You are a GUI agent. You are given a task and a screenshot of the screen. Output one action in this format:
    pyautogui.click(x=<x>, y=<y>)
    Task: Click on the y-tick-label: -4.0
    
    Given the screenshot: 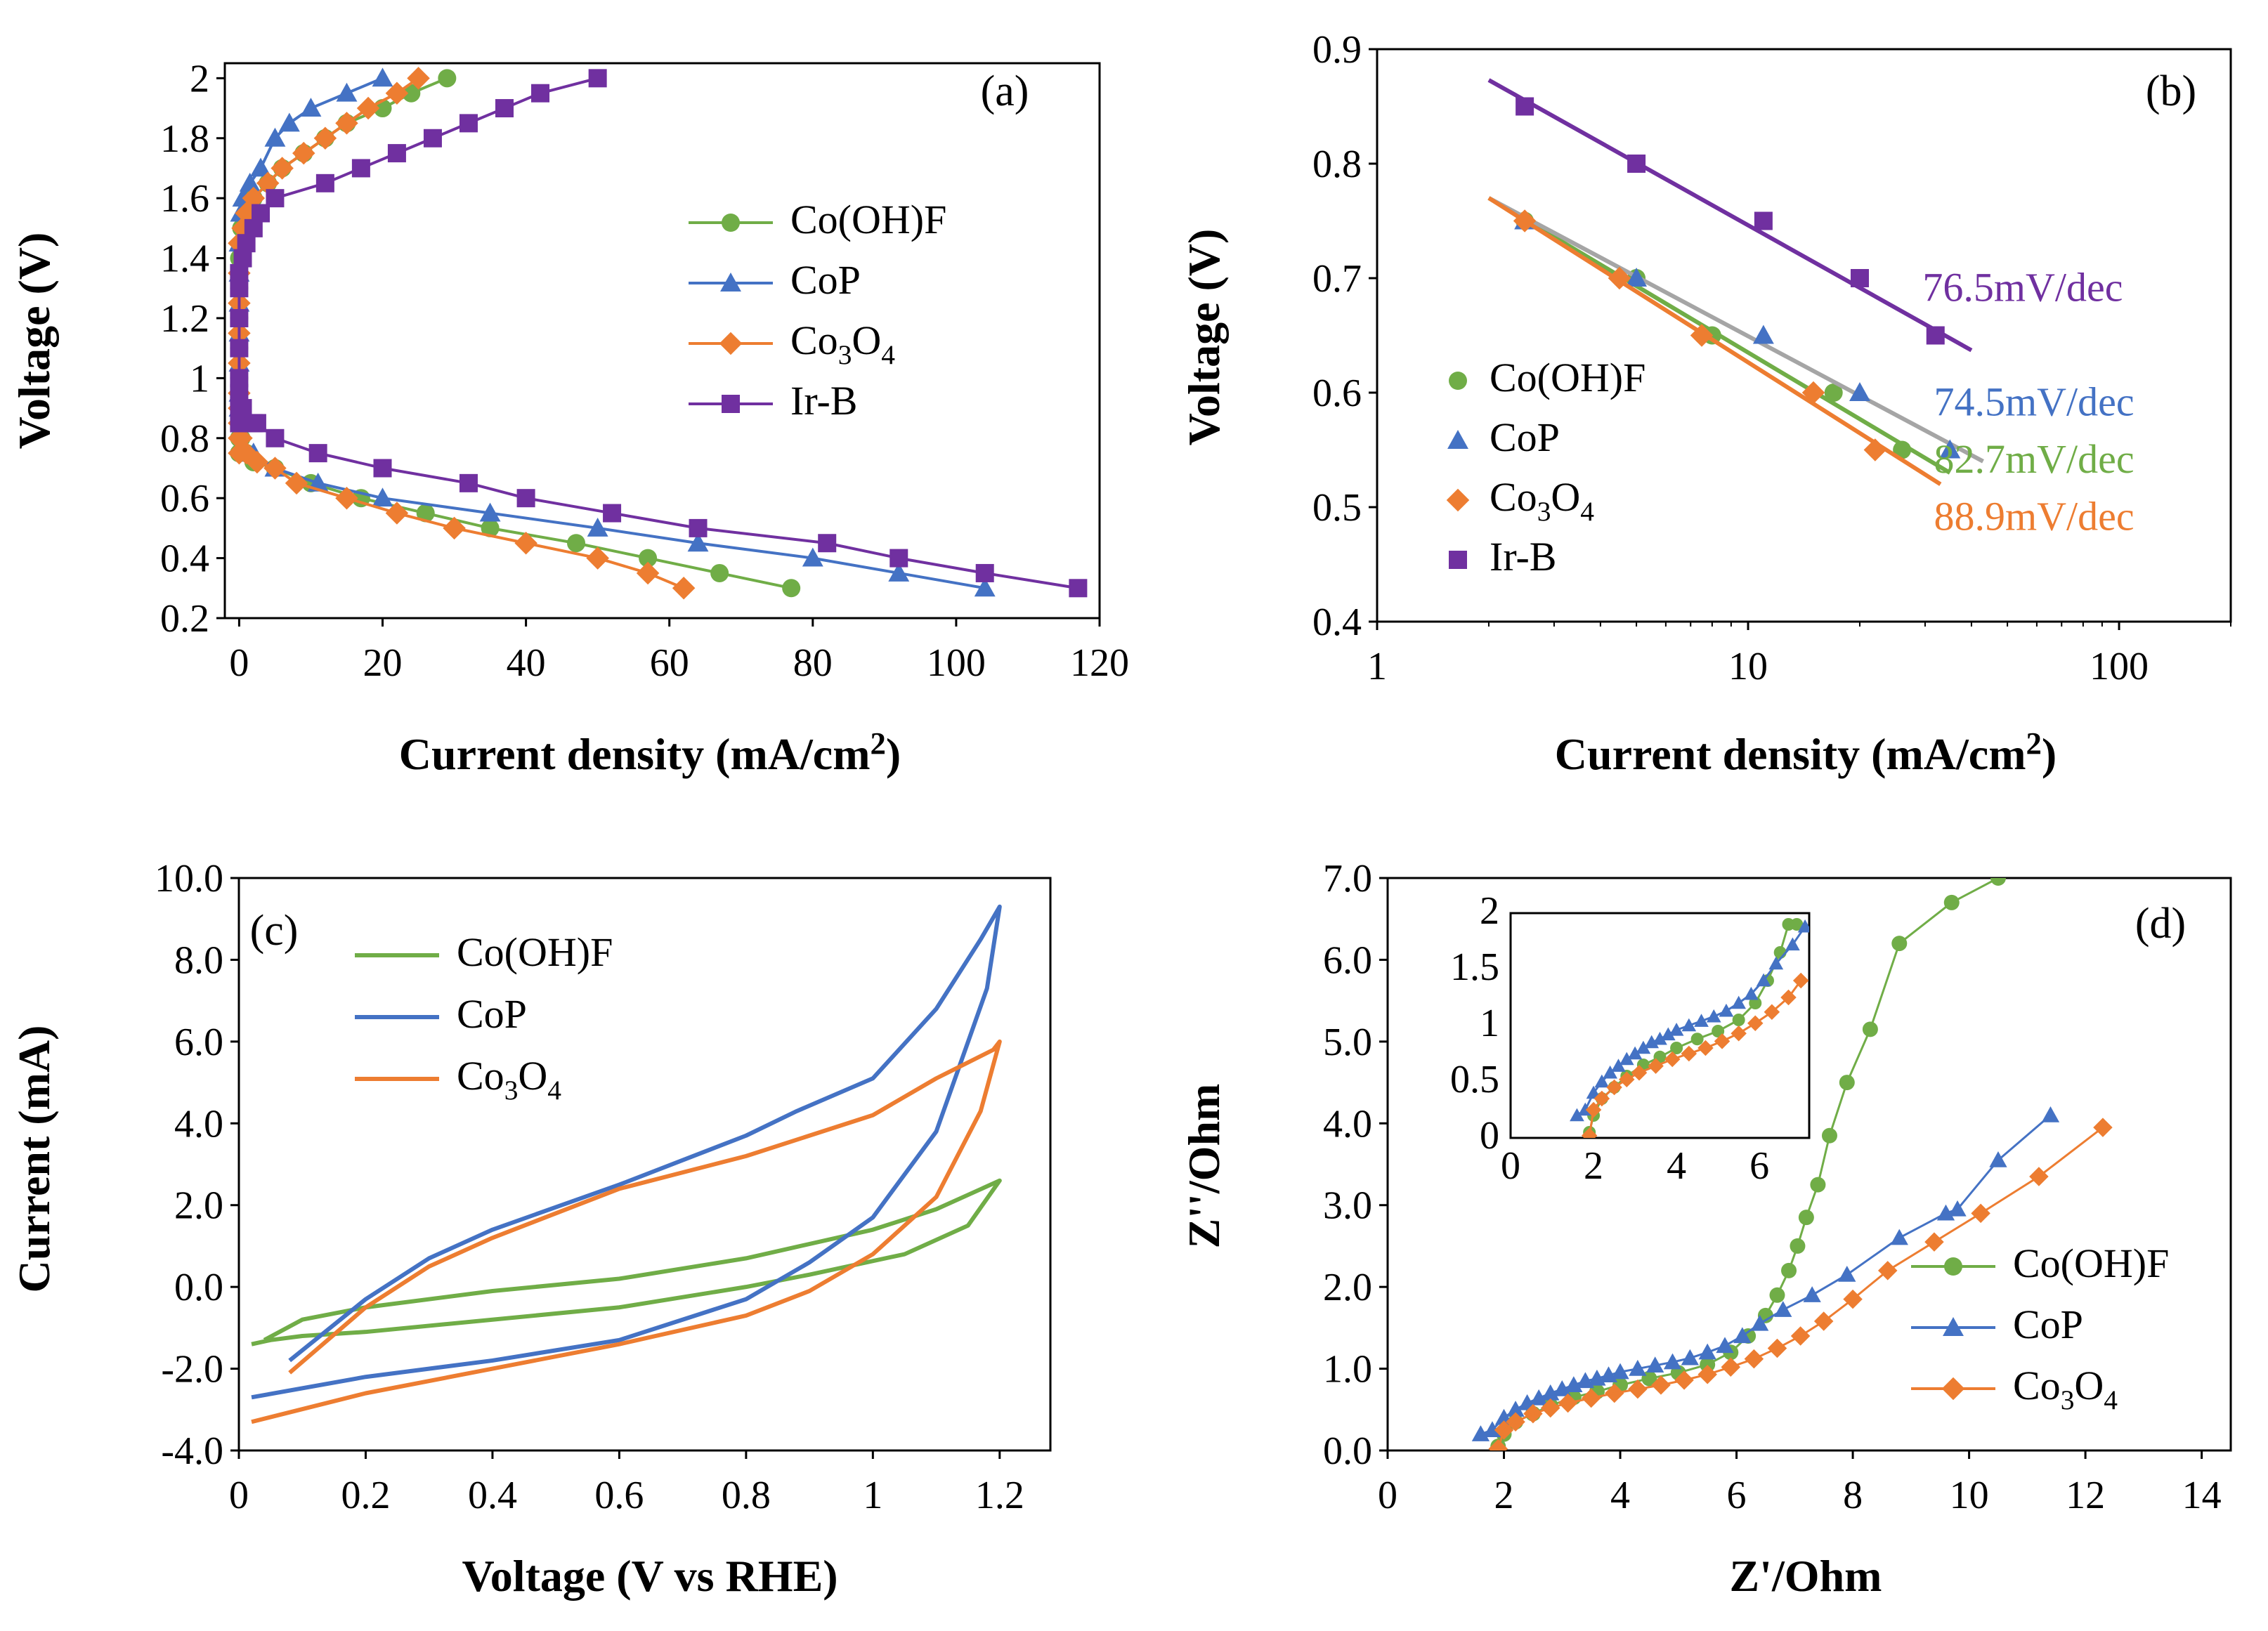 What is the action you would take?
    pyautogui.click(x=192, y=1451)
    